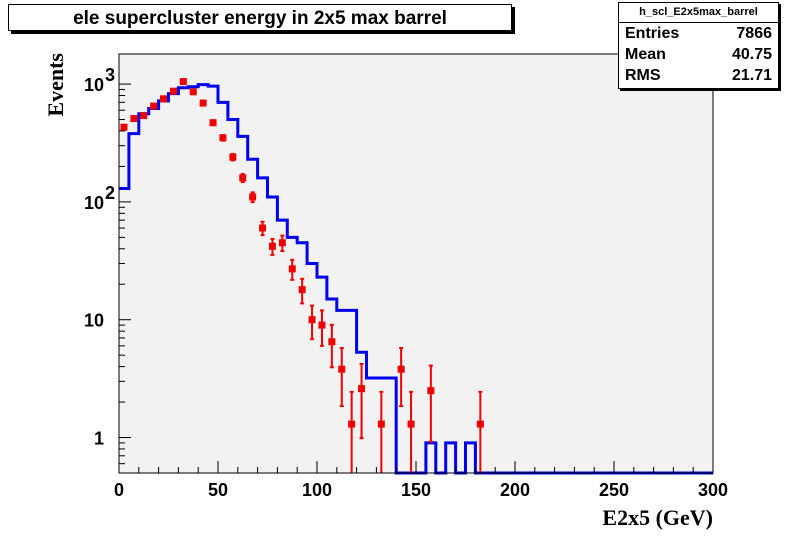  Describe the element at coordinates (657, 517) in the screenshot. I see `x-axis-title: E2x5 (GeV)` at that location.